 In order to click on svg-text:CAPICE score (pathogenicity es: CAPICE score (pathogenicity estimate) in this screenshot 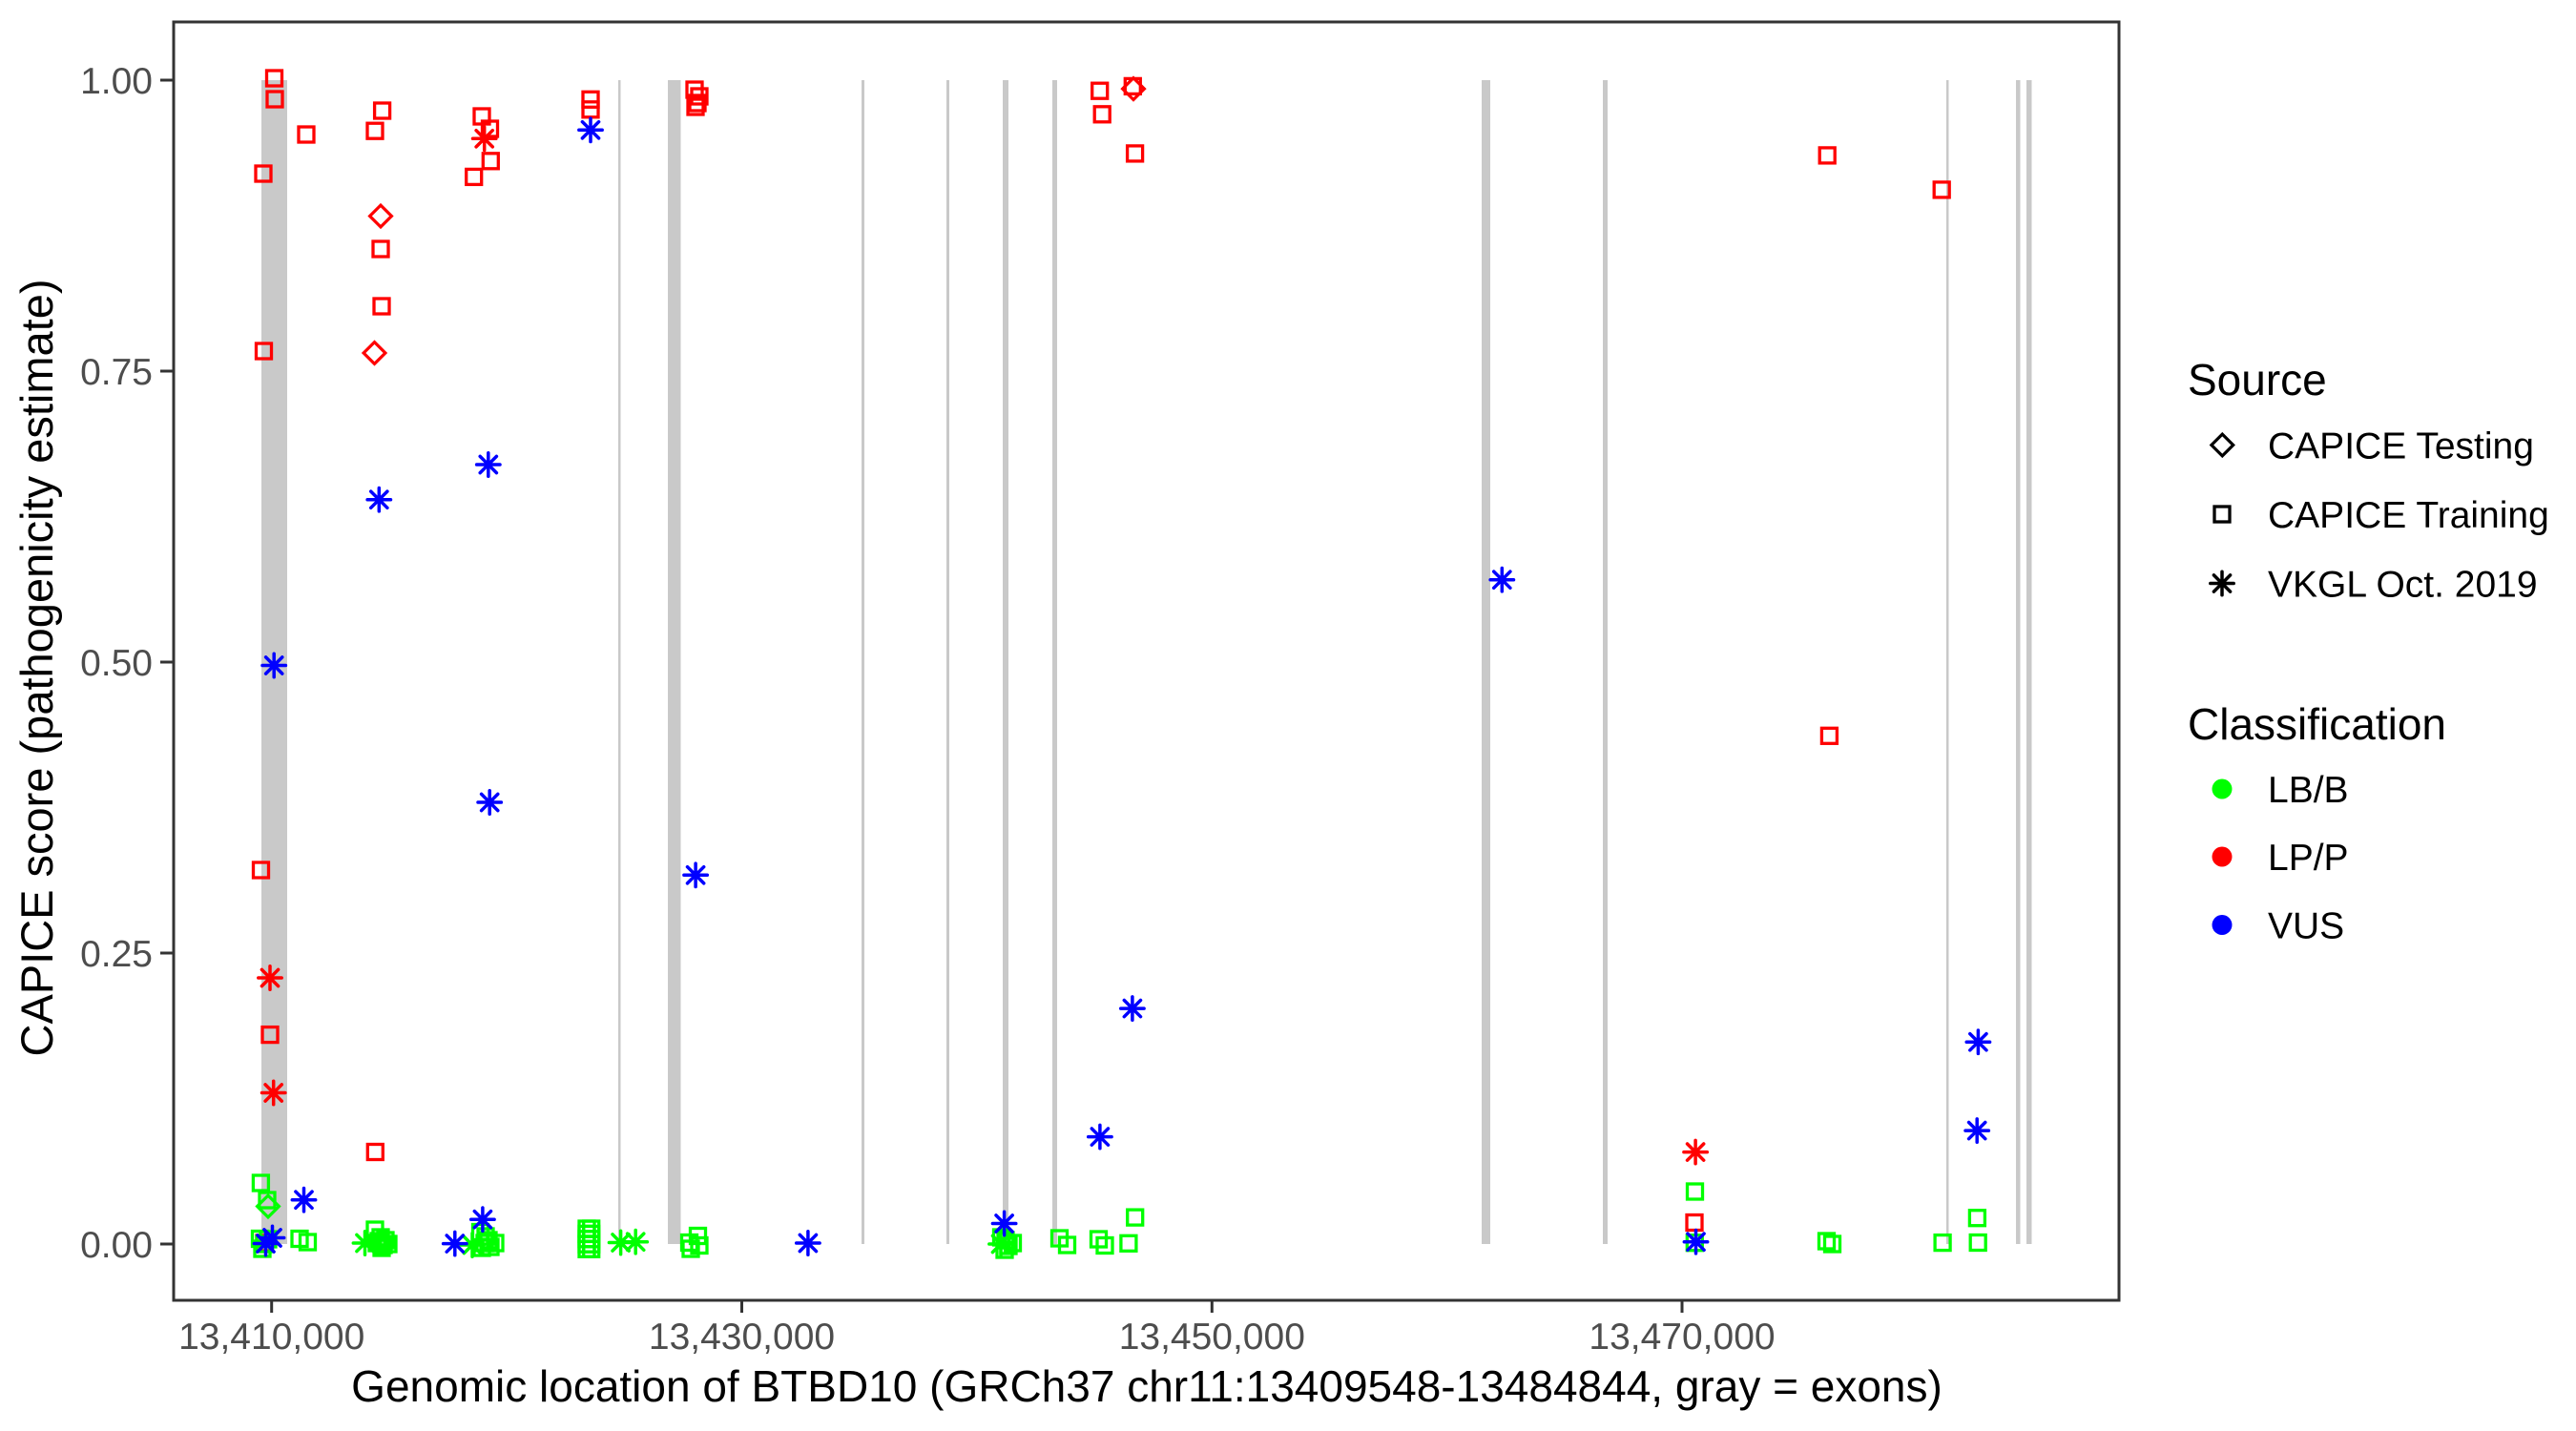, I will do `click(36, 668)`.